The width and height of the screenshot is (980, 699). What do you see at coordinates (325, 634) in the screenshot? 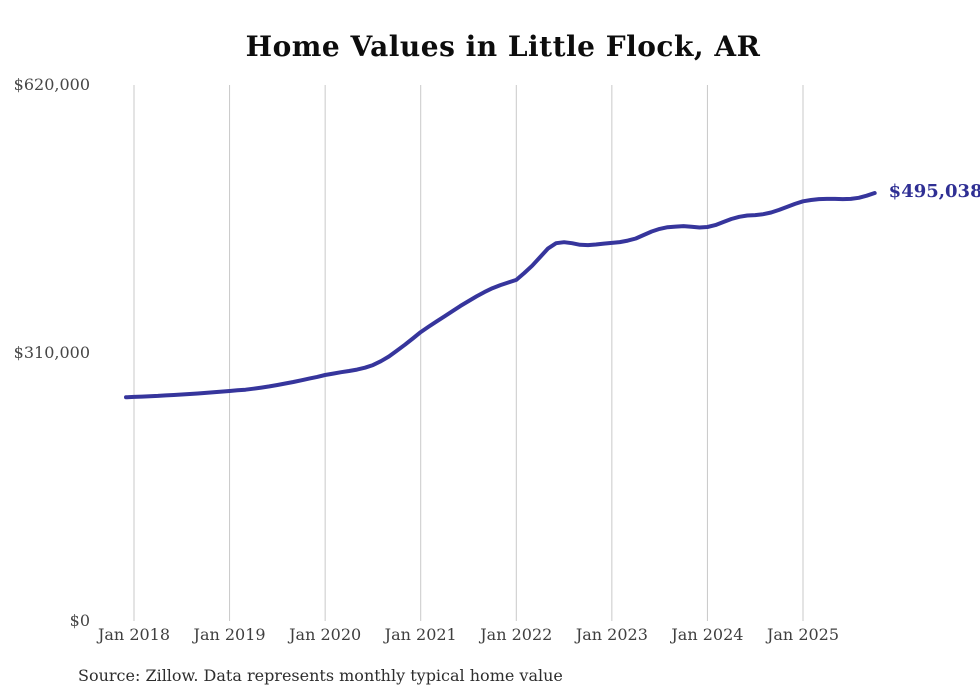
I see `x-tick-jan2020: Jan 2020` at bounding box center [325, 634].